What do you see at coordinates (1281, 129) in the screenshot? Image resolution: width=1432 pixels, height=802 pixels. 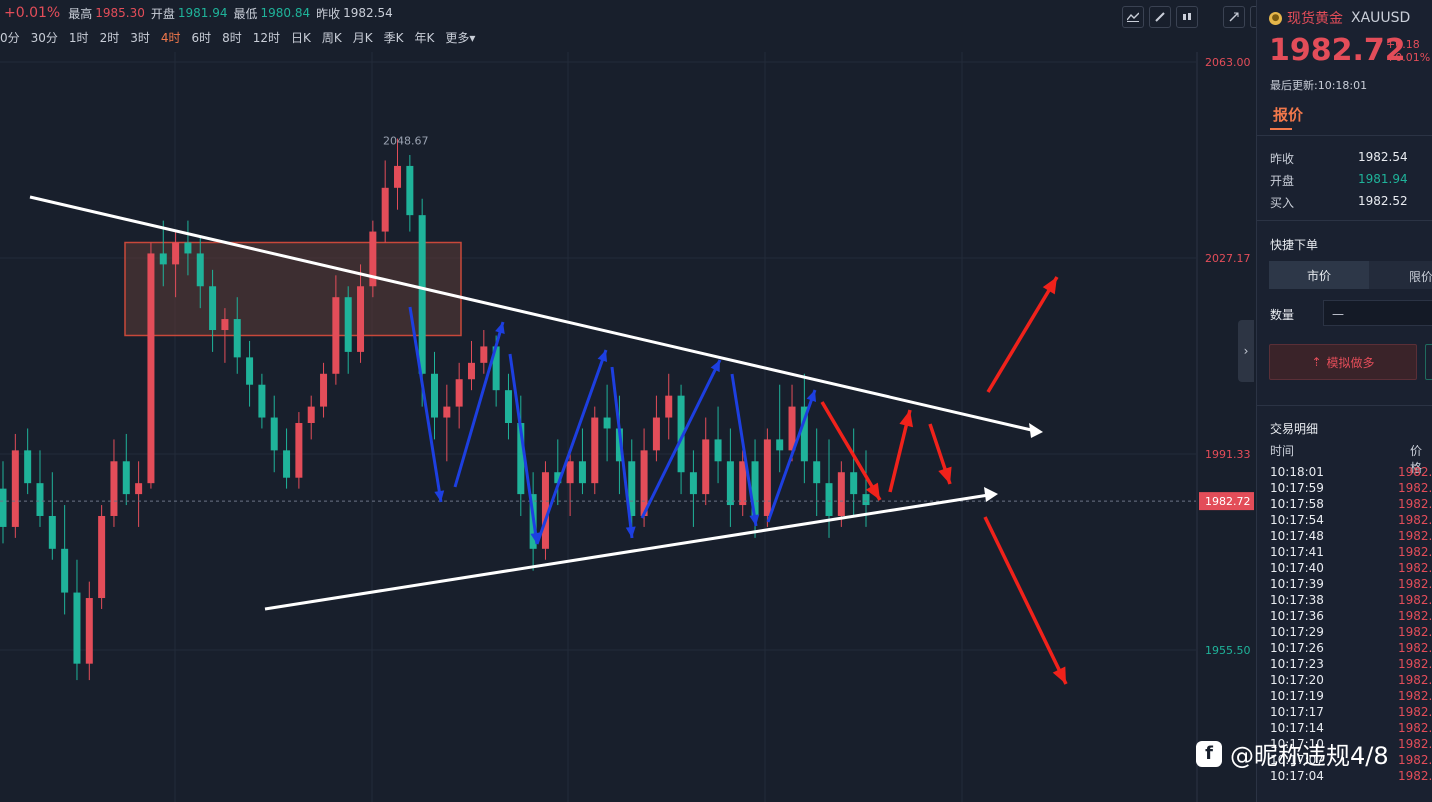 I see `tab-underline` at bounding box center [1281, 129].